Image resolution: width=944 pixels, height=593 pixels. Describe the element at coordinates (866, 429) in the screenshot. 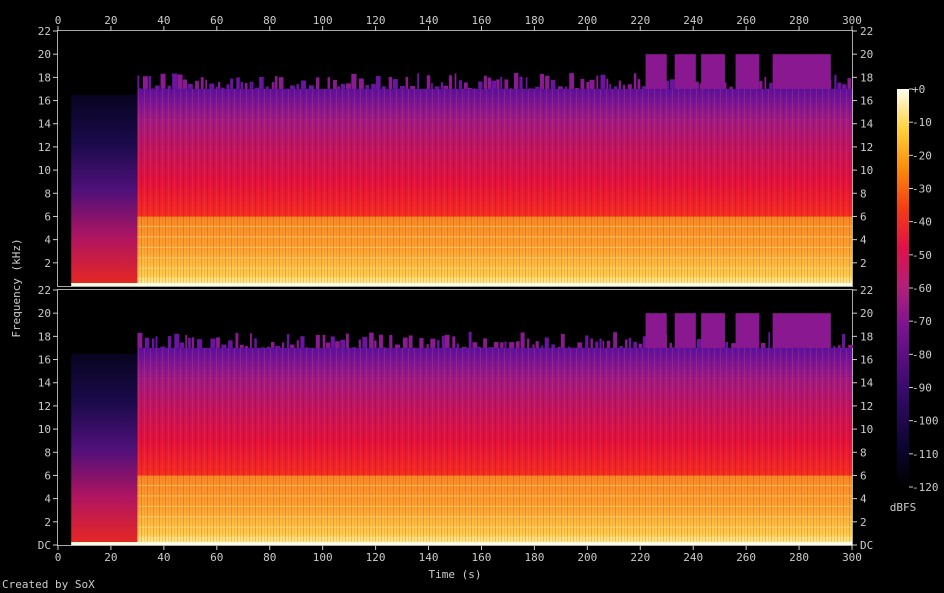

I see `y-tick-label: 10` at that location.